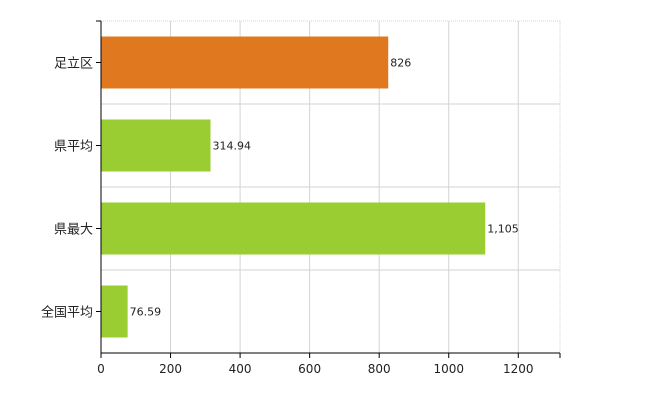 This screenshot has width=650, height=400. I want to click on x-tick-label: 600, so click(309, 369).